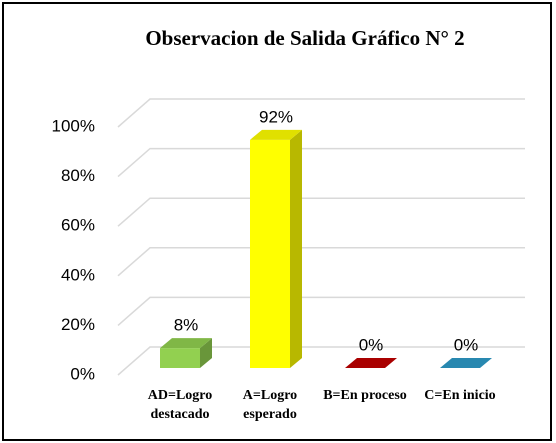 This screenshot has width=556, height=443. Describe the element at coordinates (460, 395) in the screenshot. I see `x-tick-label: C=En inicio` at that location.